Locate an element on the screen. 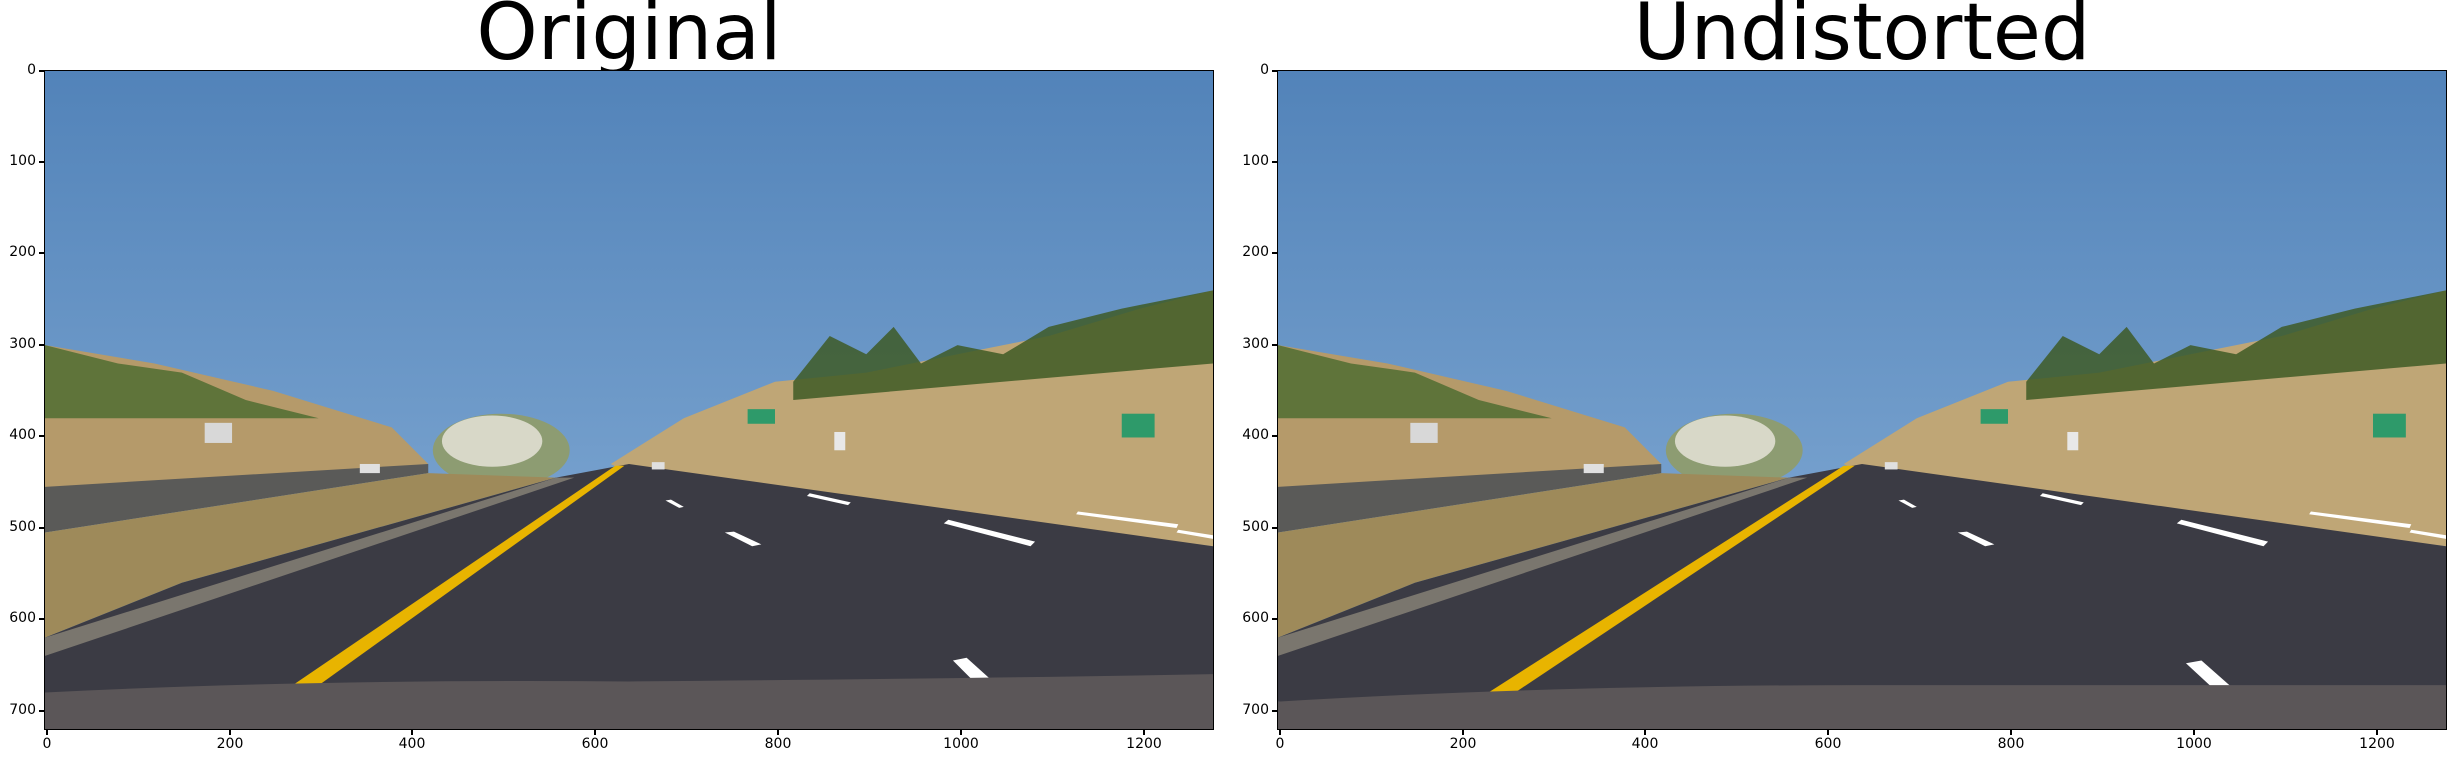 The width and height of the screenshot is (2459, 763). panel-title: Undistorted is located at coordinates (1862, 39).